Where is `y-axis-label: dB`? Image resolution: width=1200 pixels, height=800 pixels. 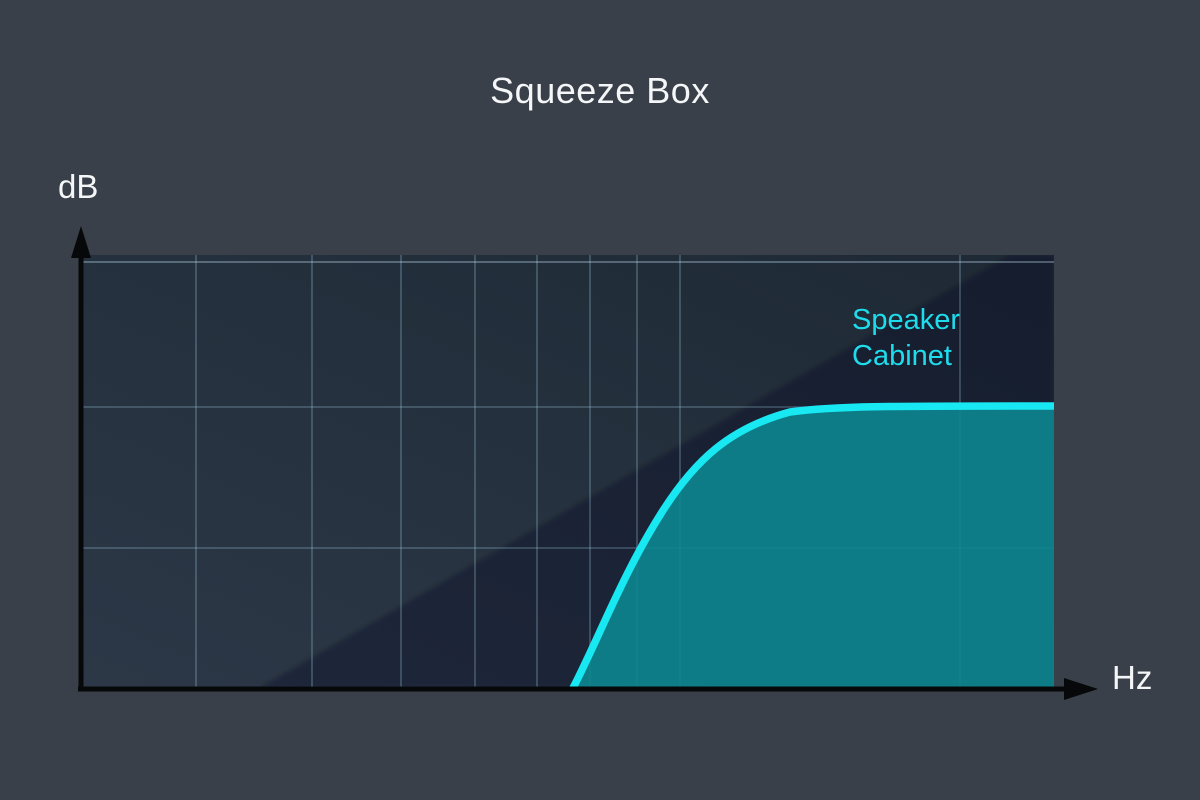
y-axis-label: dB is located at coordinates (78, 186).